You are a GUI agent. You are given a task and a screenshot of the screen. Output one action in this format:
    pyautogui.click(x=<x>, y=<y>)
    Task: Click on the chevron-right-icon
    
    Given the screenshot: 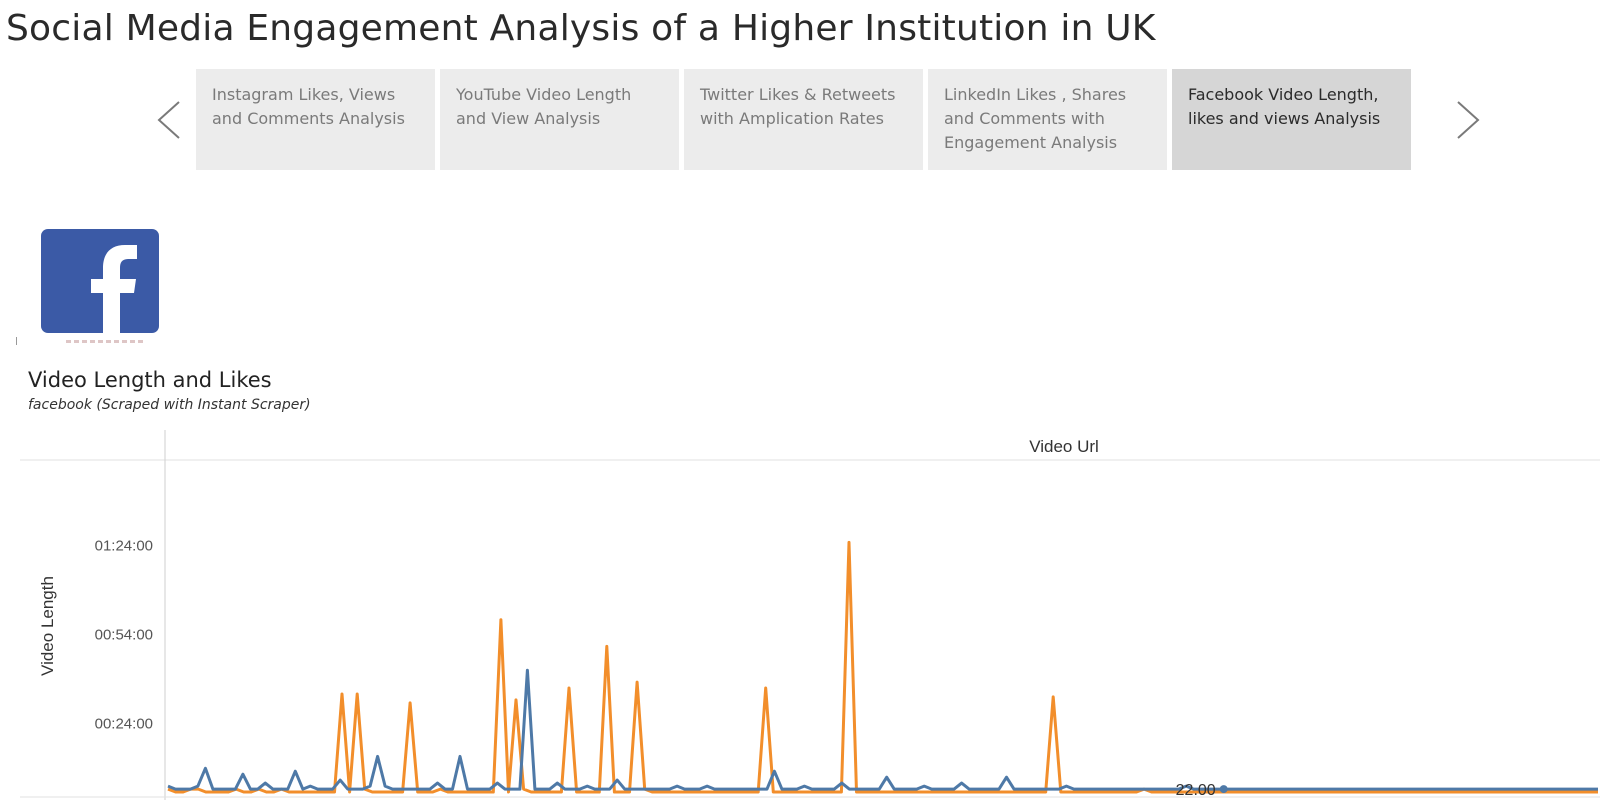 What is the action you would take?
    pyautogui.click(x=1467, y=120)
    